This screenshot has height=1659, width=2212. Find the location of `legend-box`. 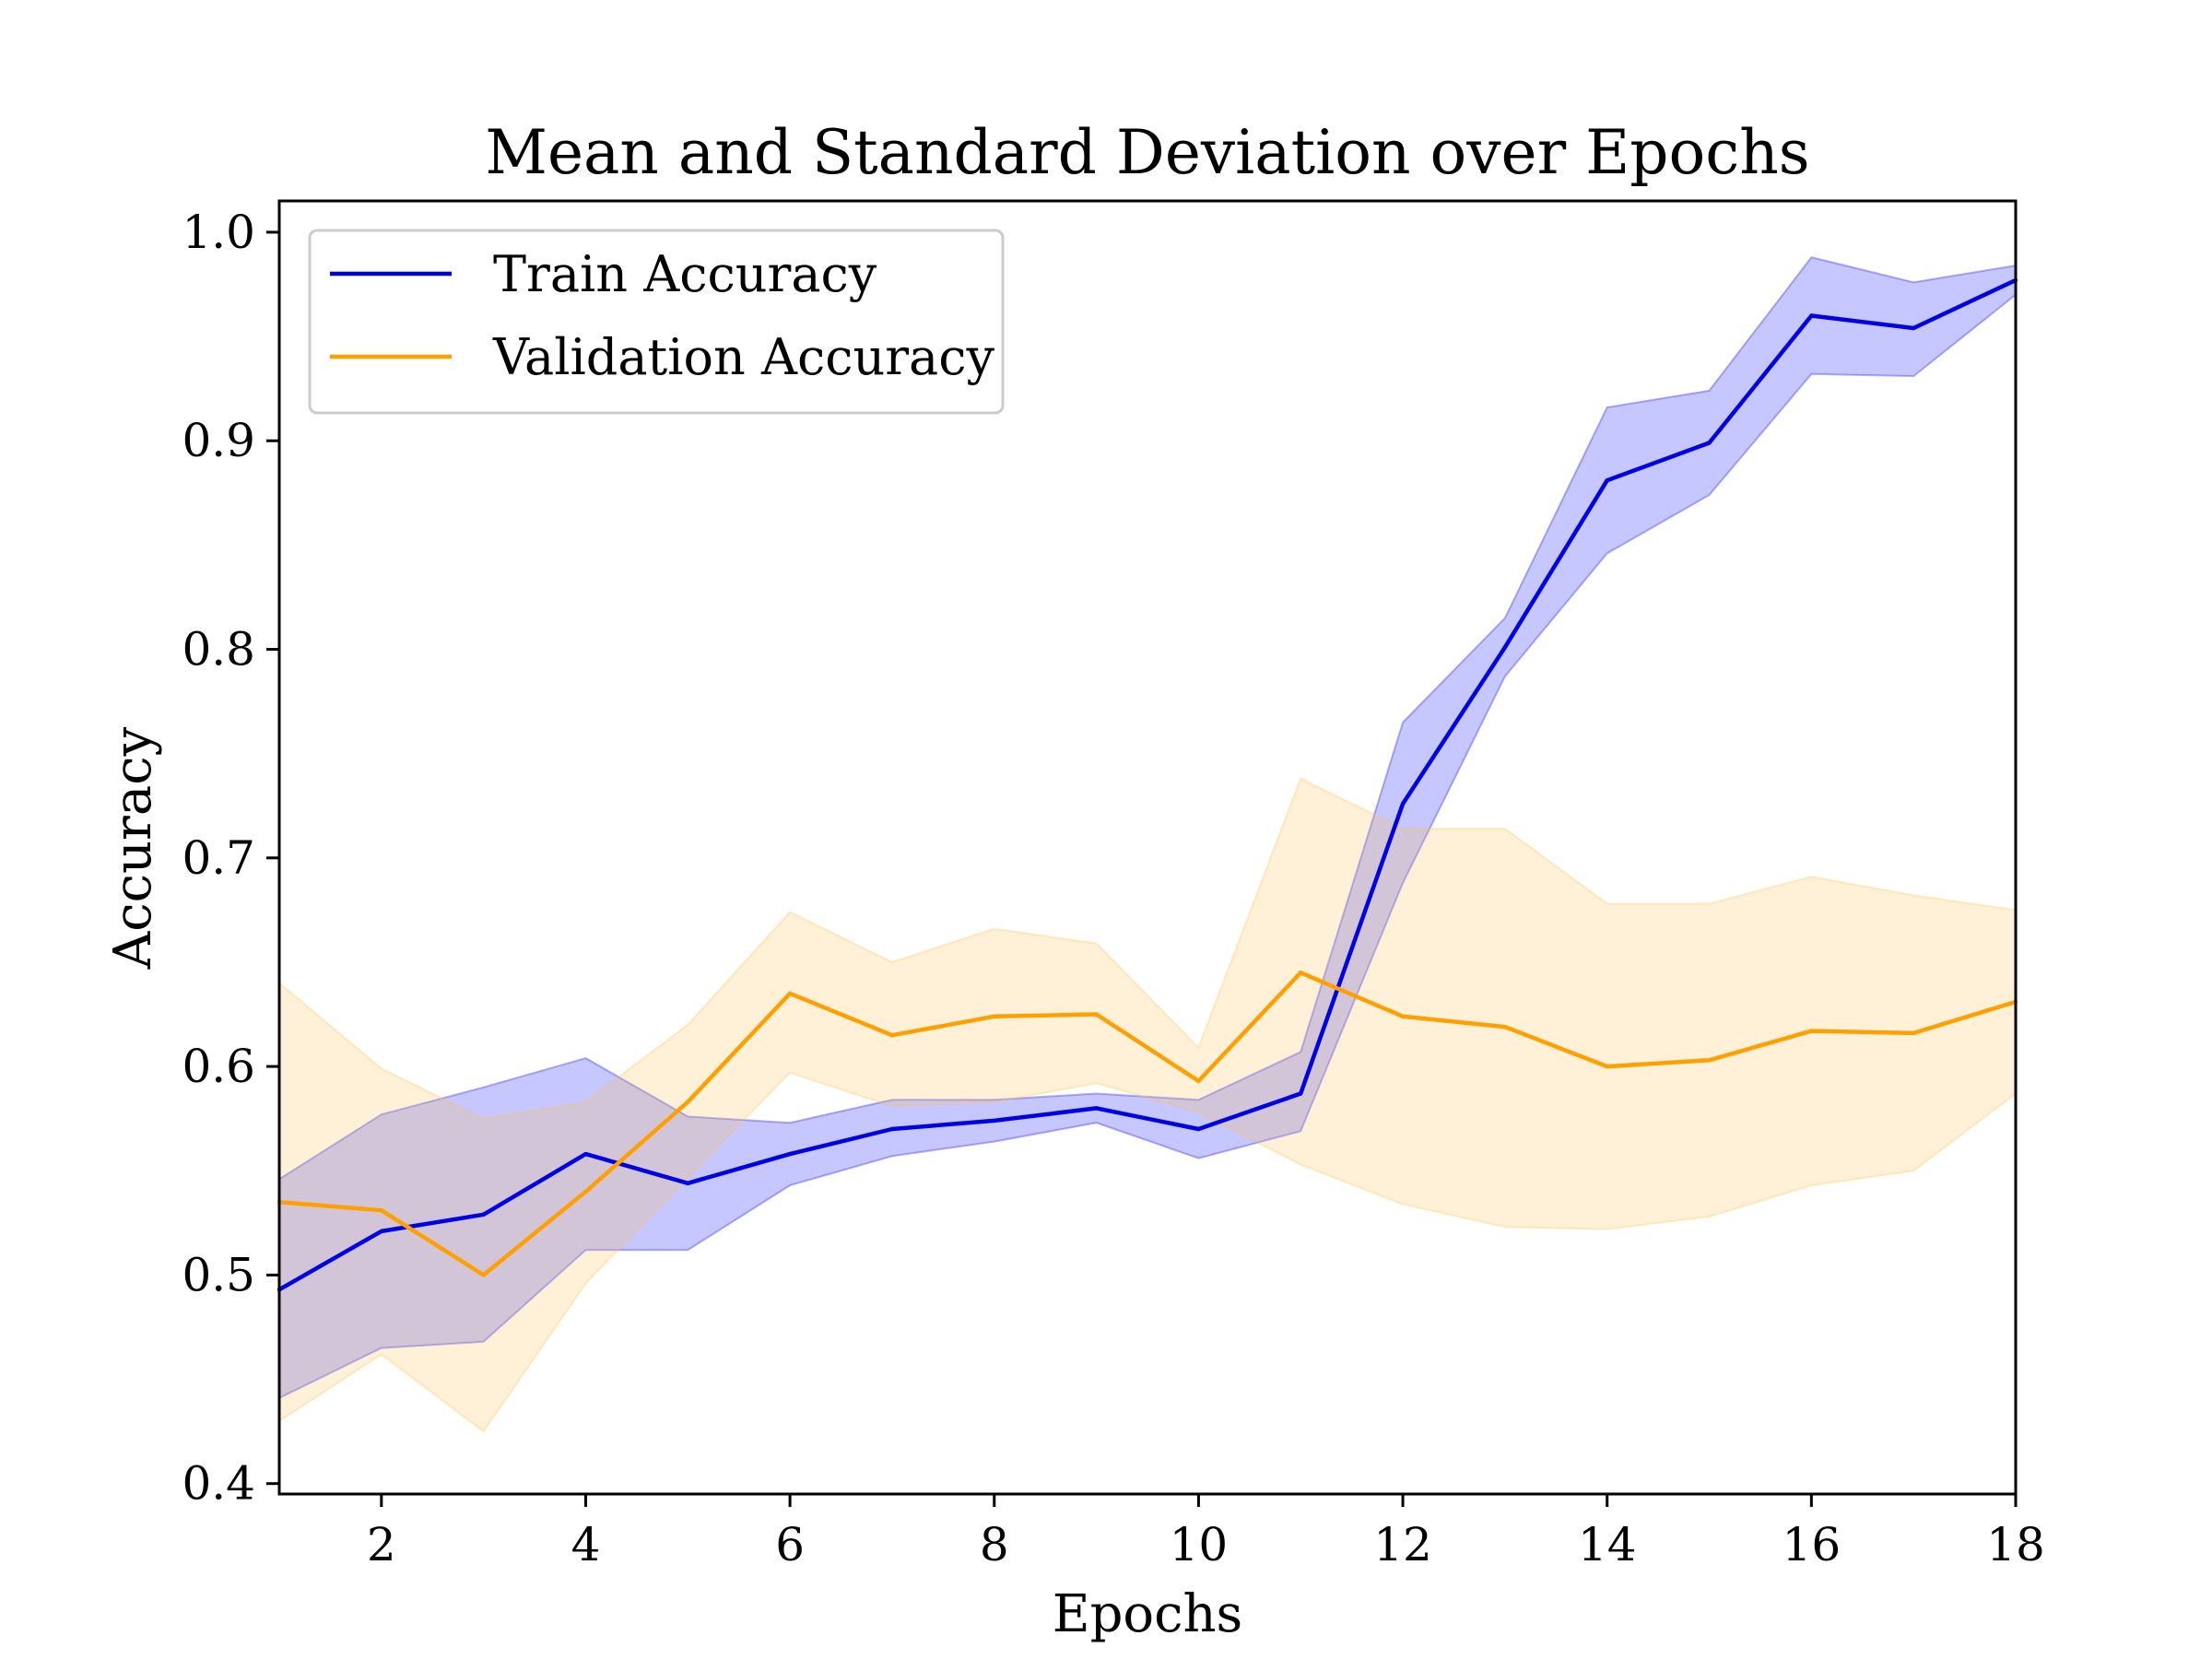

legend-box is located at coordinates (656, 322).